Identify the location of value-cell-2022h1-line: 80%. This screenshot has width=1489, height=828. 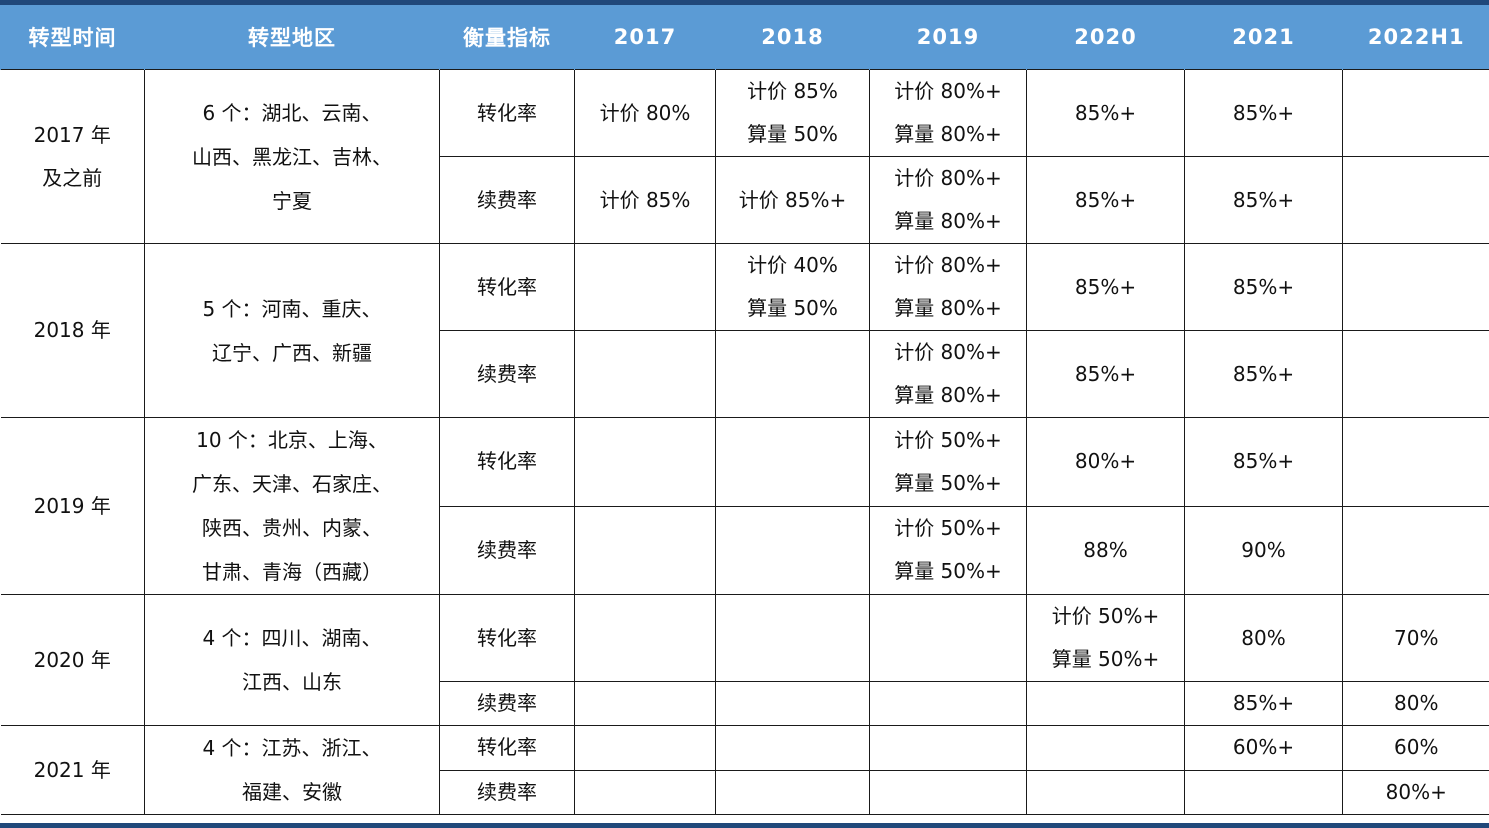
(1416, 703).